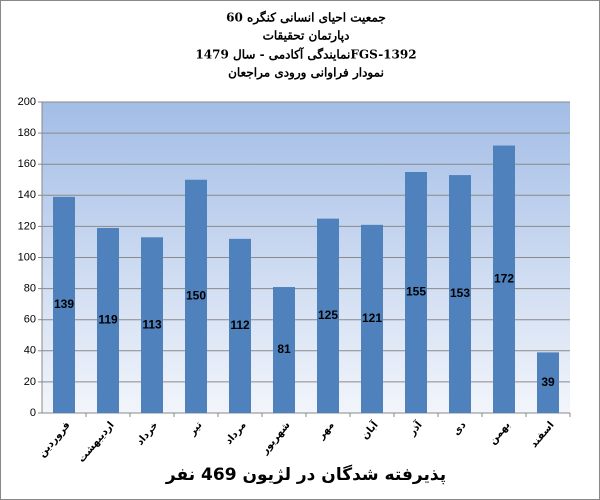 The height and width of the screenshot is (500, 600). What do you see at coordinates (27, 102) in the screenshot?
I see `y-tick-label: 200` at bounding box center [27, 102].